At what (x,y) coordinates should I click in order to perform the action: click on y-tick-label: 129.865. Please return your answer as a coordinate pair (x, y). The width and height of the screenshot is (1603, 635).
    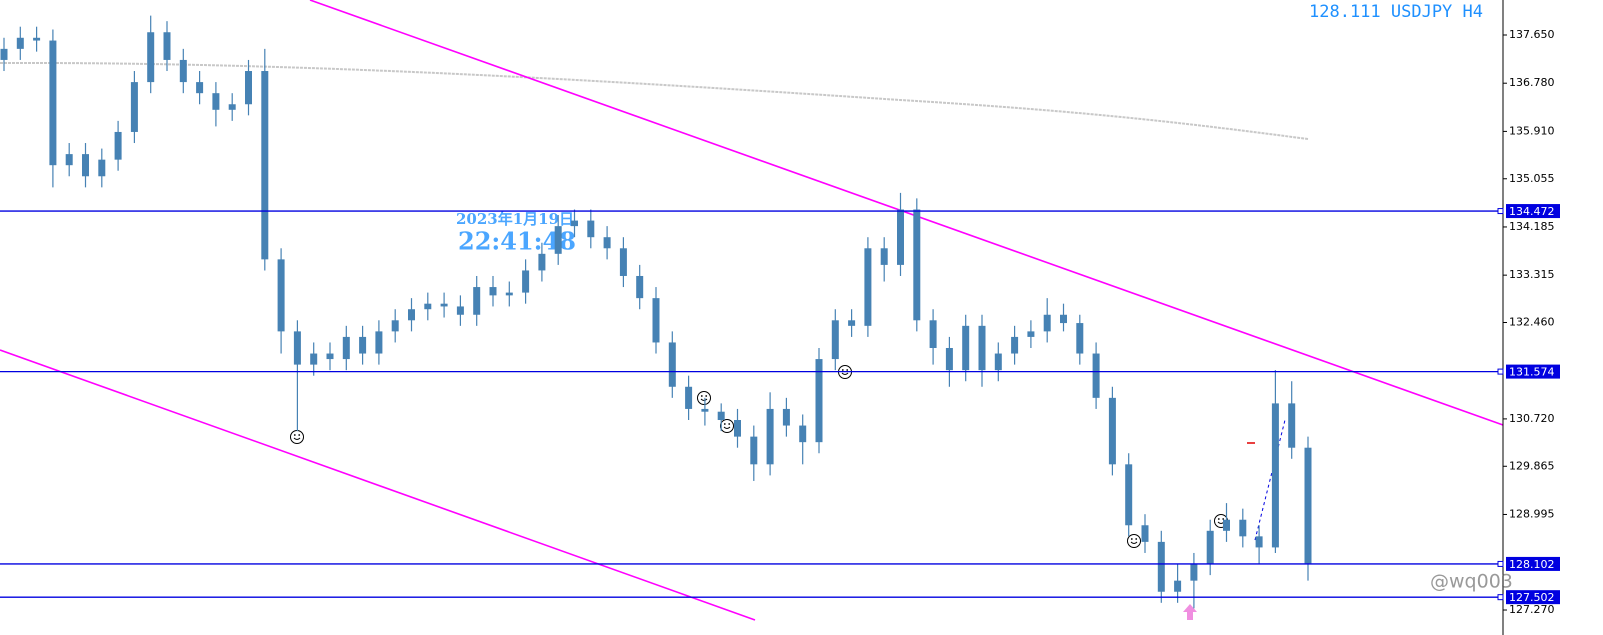
    Looking at the image, I should click on (1532, 465).